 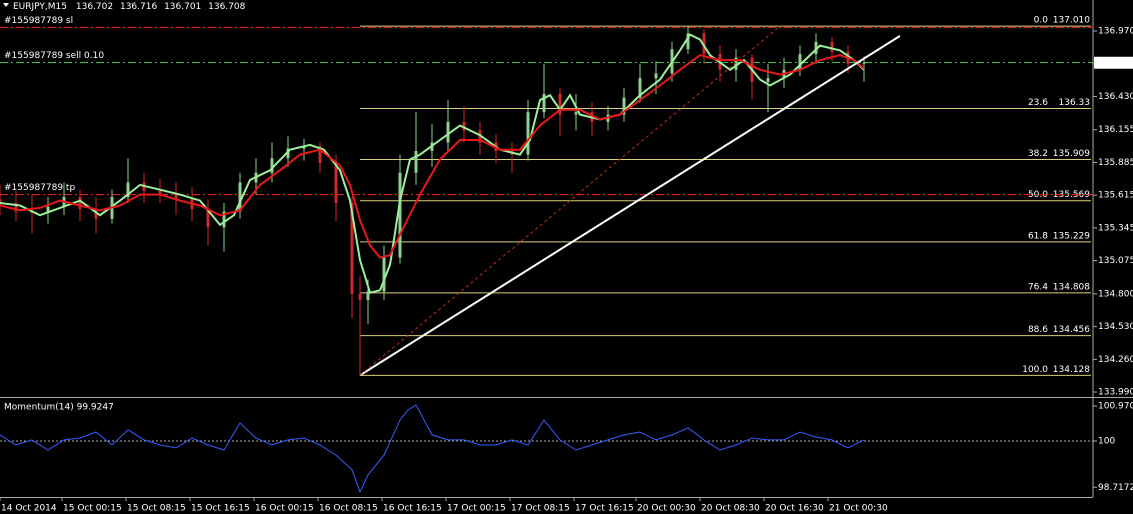 I want to click on fib-price-label: 135.909, so click(x=1071, y=154).